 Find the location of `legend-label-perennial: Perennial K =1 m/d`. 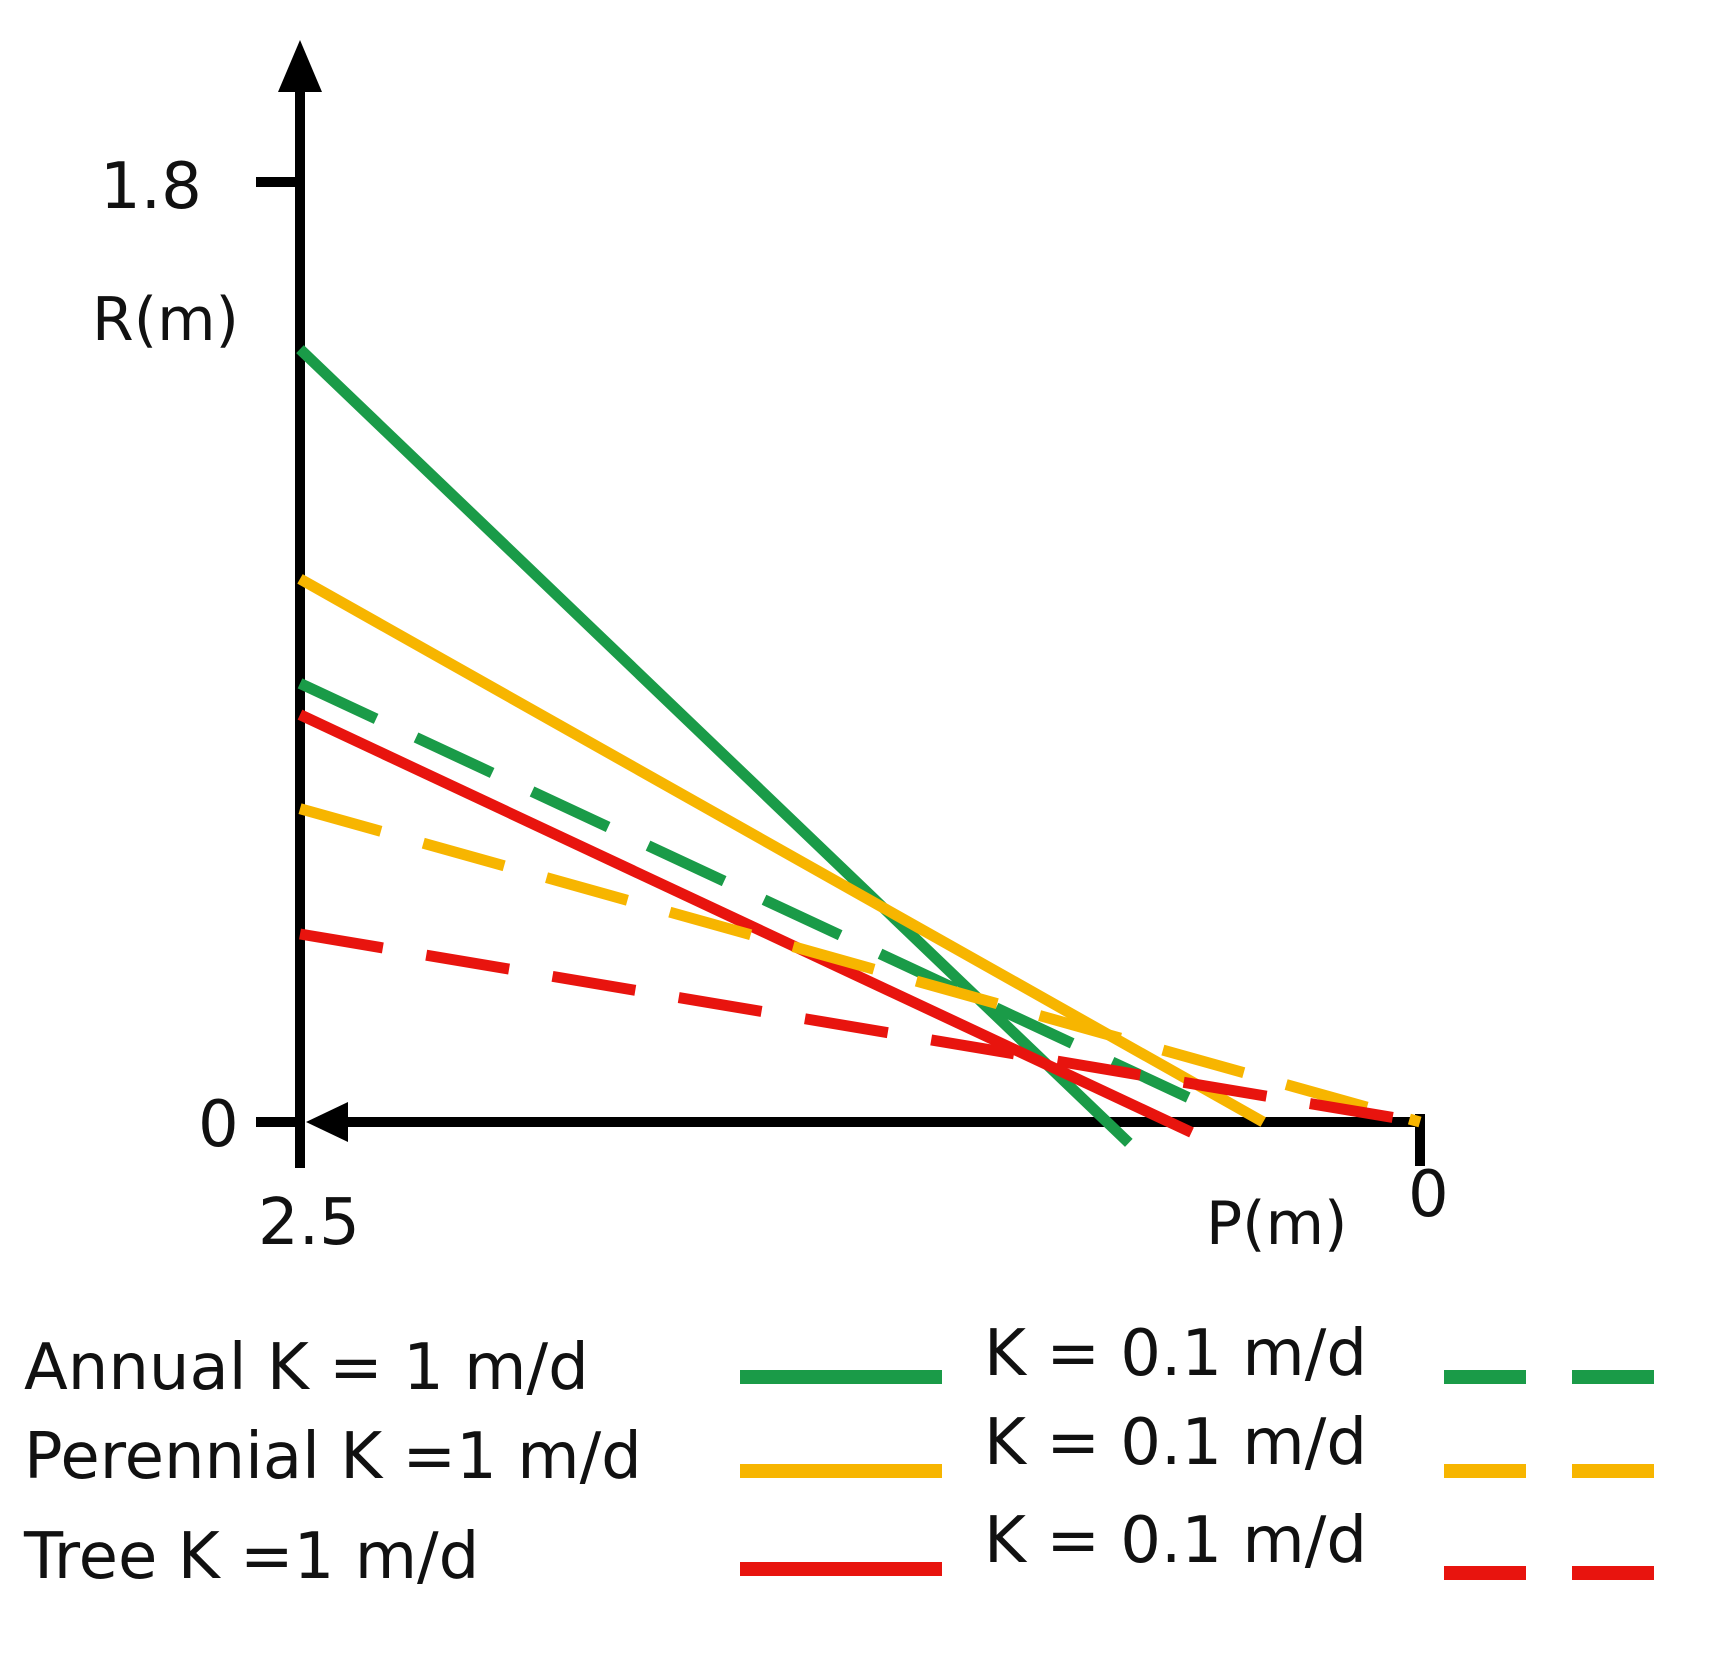

legend-label-perennial: Perennial K =1 m/d is located at coordinates (333, 1457).